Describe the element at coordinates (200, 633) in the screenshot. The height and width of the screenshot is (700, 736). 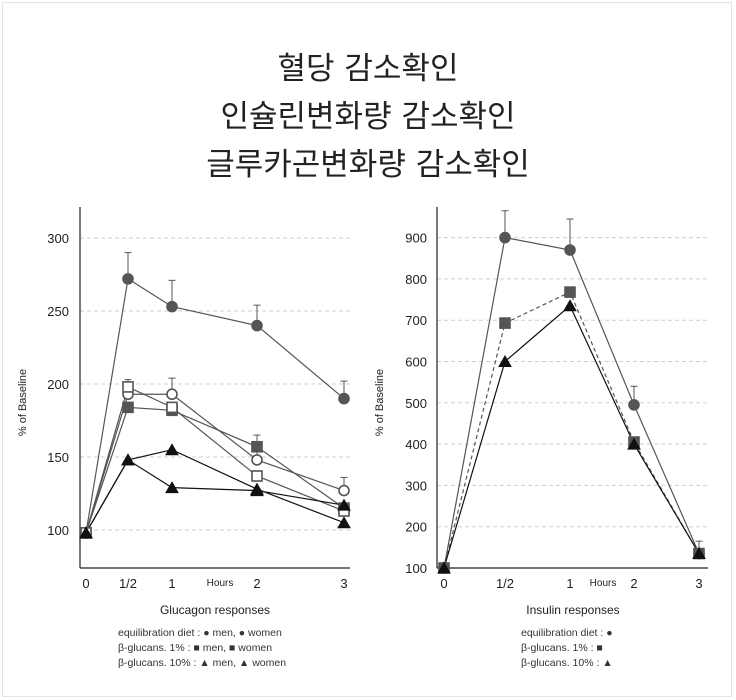
I see `legend-entry: equilibration diet : ● men, ● women` at that location.